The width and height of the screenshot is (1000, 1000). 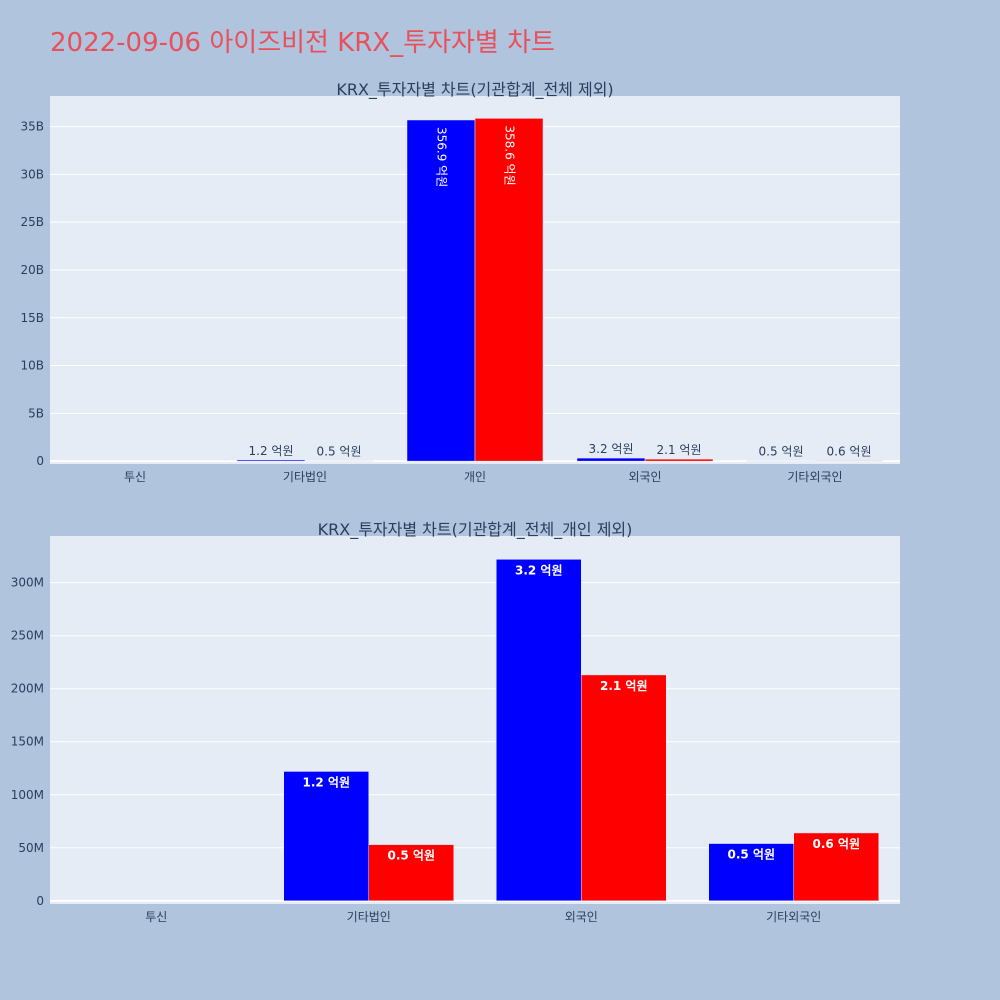 What do you see at coordinates (27, 795) in the screenshot?
I see `y-tick-label: 100M` at bounding box center [27, 795].